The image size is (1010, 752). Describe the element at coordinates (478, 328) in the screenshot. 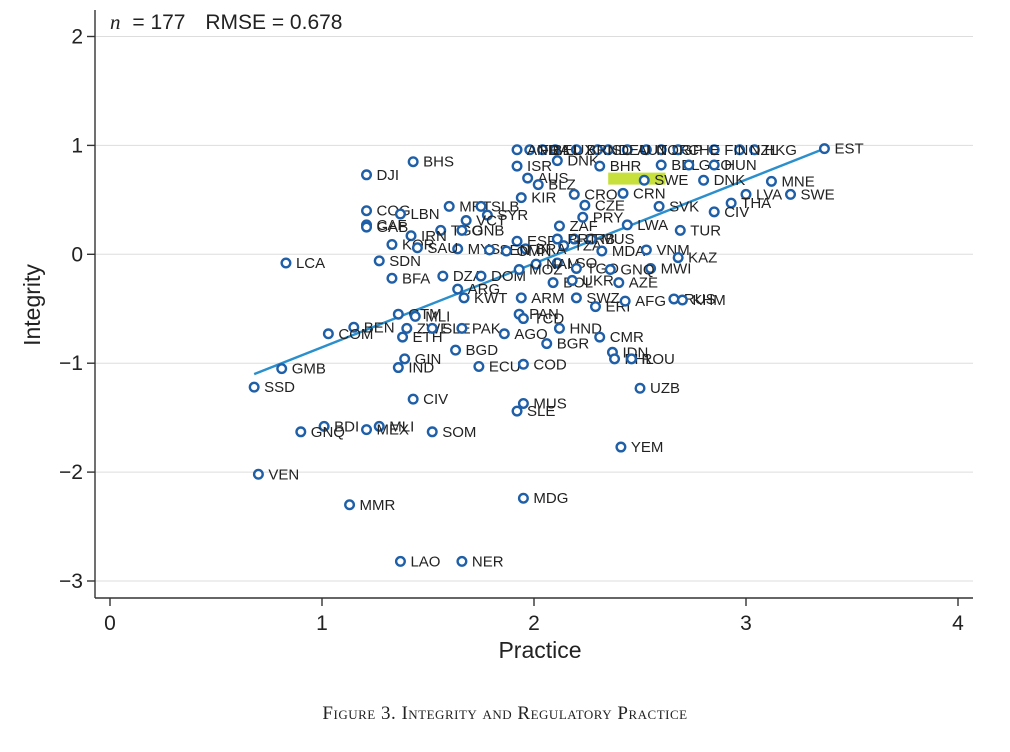

I see `data-point: PAK` at that location.